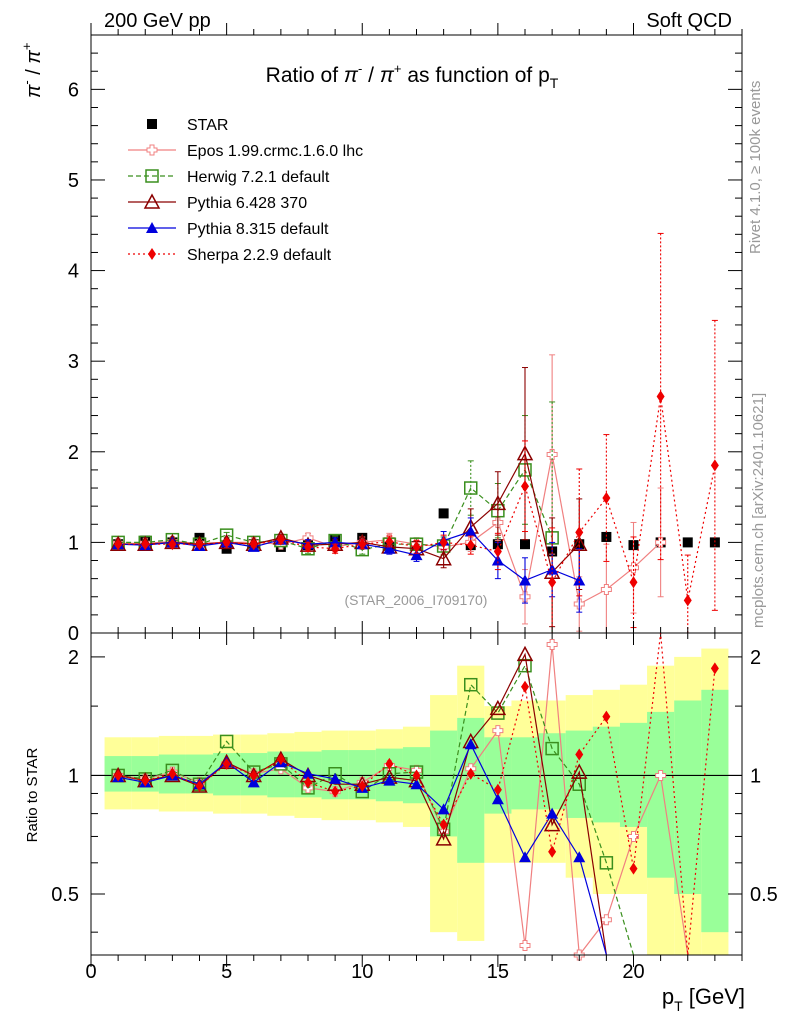  What do you see at coordinates (65, 895) in the screenshot?
I see `y-tick-label: 0.5` at bounding box center [65, 895].